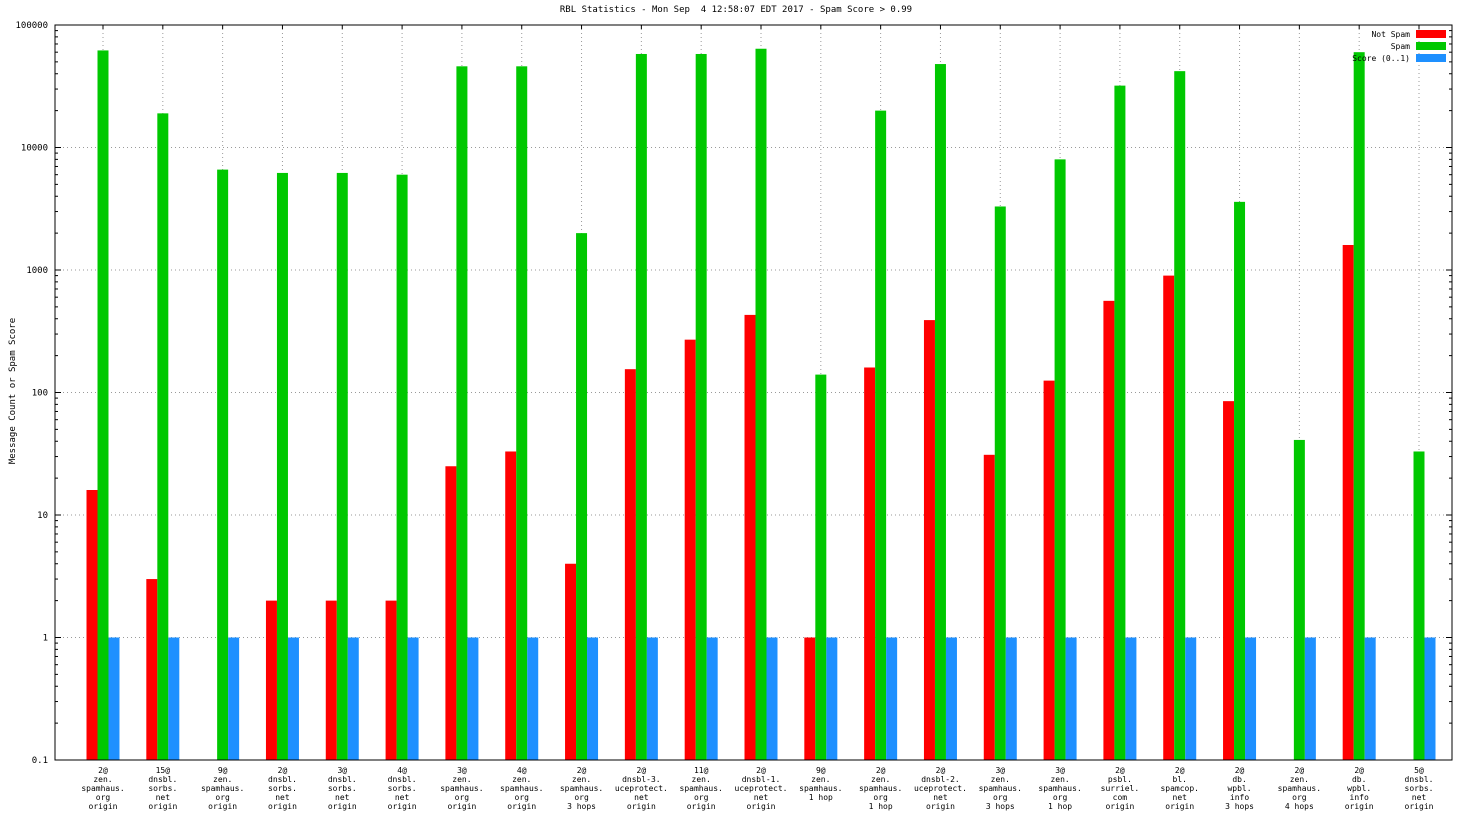 This screenshot has width=1472, height=828. Describe the element at coordinates (1431, 34) in the screenshot. I see `legend-swatch-not-spam` at that location.